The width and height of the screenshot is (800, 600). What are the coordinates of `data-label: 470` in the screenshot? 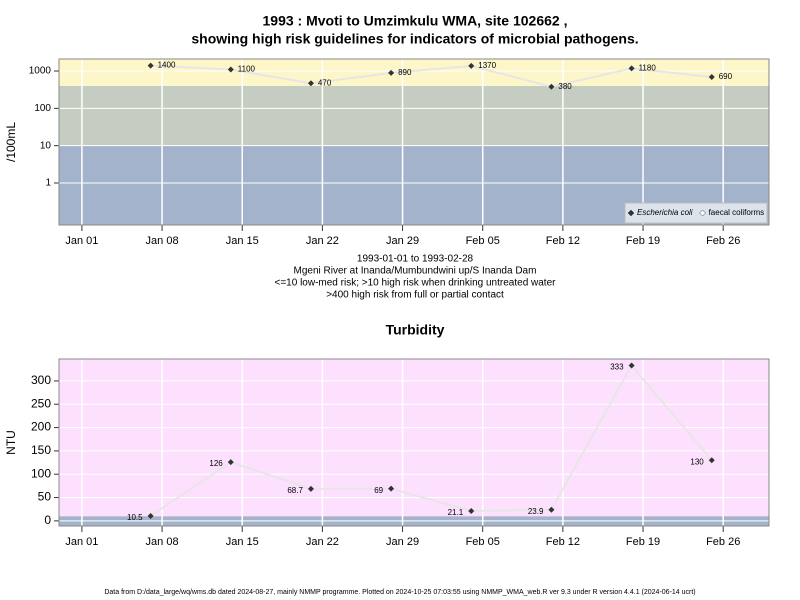 It's located at (325, 82).